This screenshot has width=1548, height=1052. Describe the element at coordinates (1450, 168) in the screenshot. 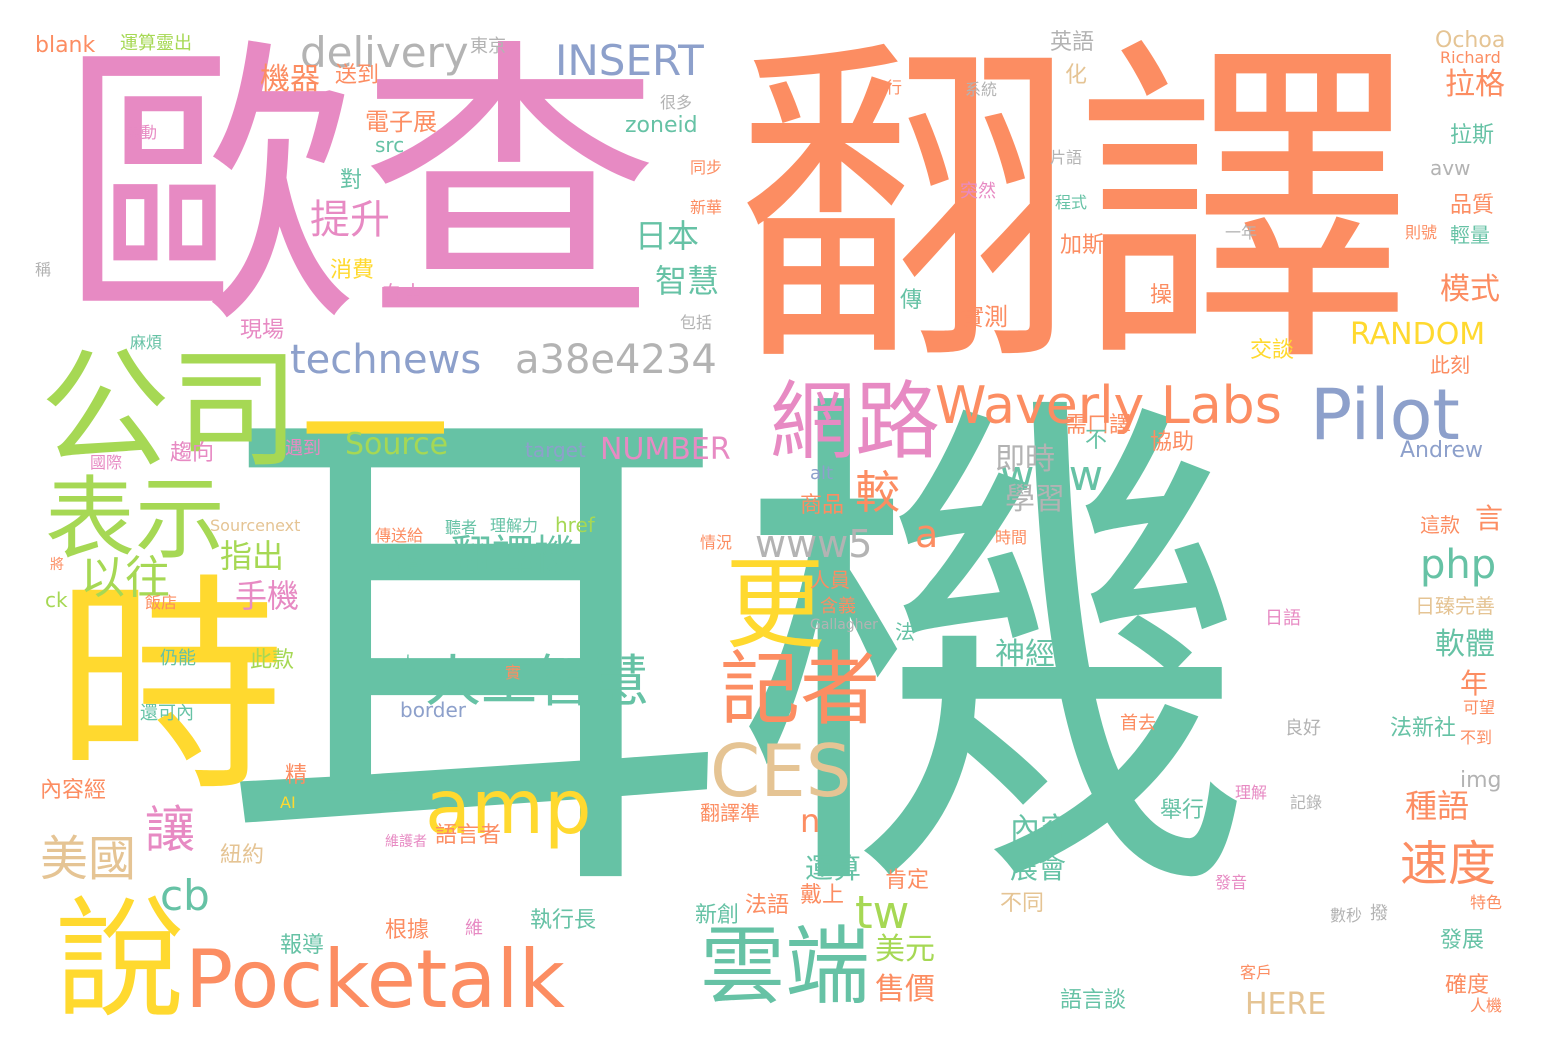

I see `cloud-word: avw` at that location.